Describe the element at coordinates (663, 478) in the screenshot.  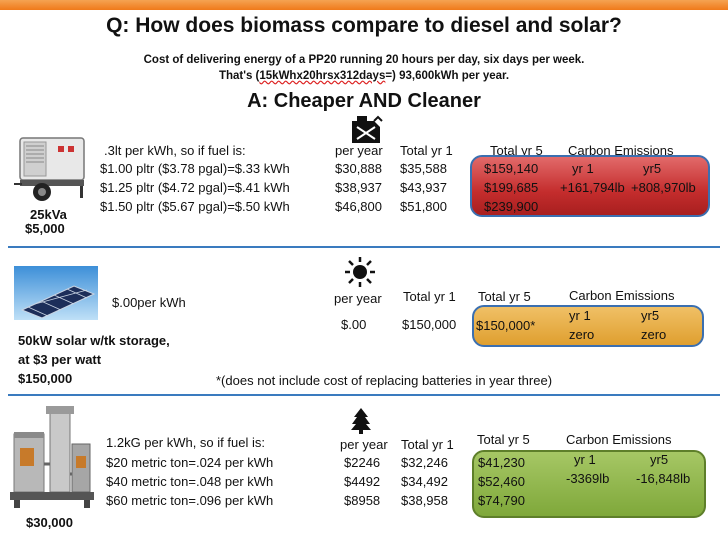
I see `biomass-carbon-yr5: -16,848lb` at that location.